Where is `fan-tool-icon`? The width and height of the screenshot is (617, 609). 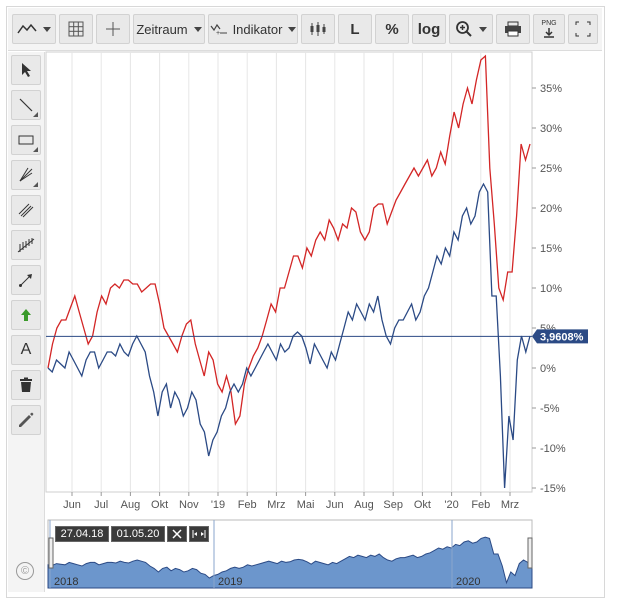
fan-tool-icon is located at coordinates (26, 174).